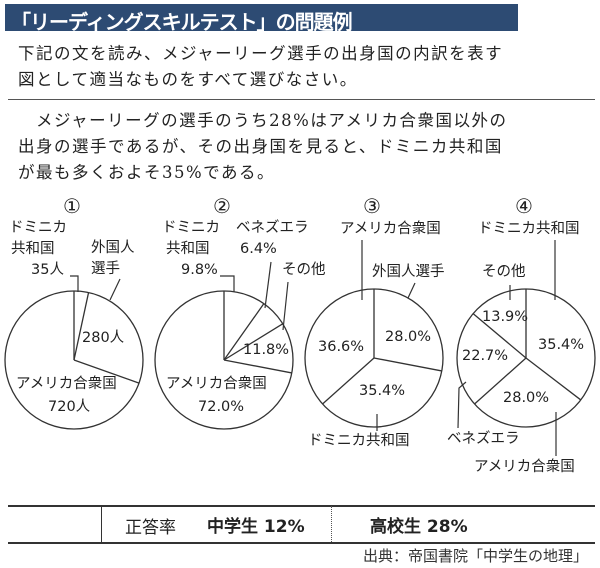  Describe the element at coordinates (105, 269) in the screenshot. I see `slice-label: 選手` at that location.